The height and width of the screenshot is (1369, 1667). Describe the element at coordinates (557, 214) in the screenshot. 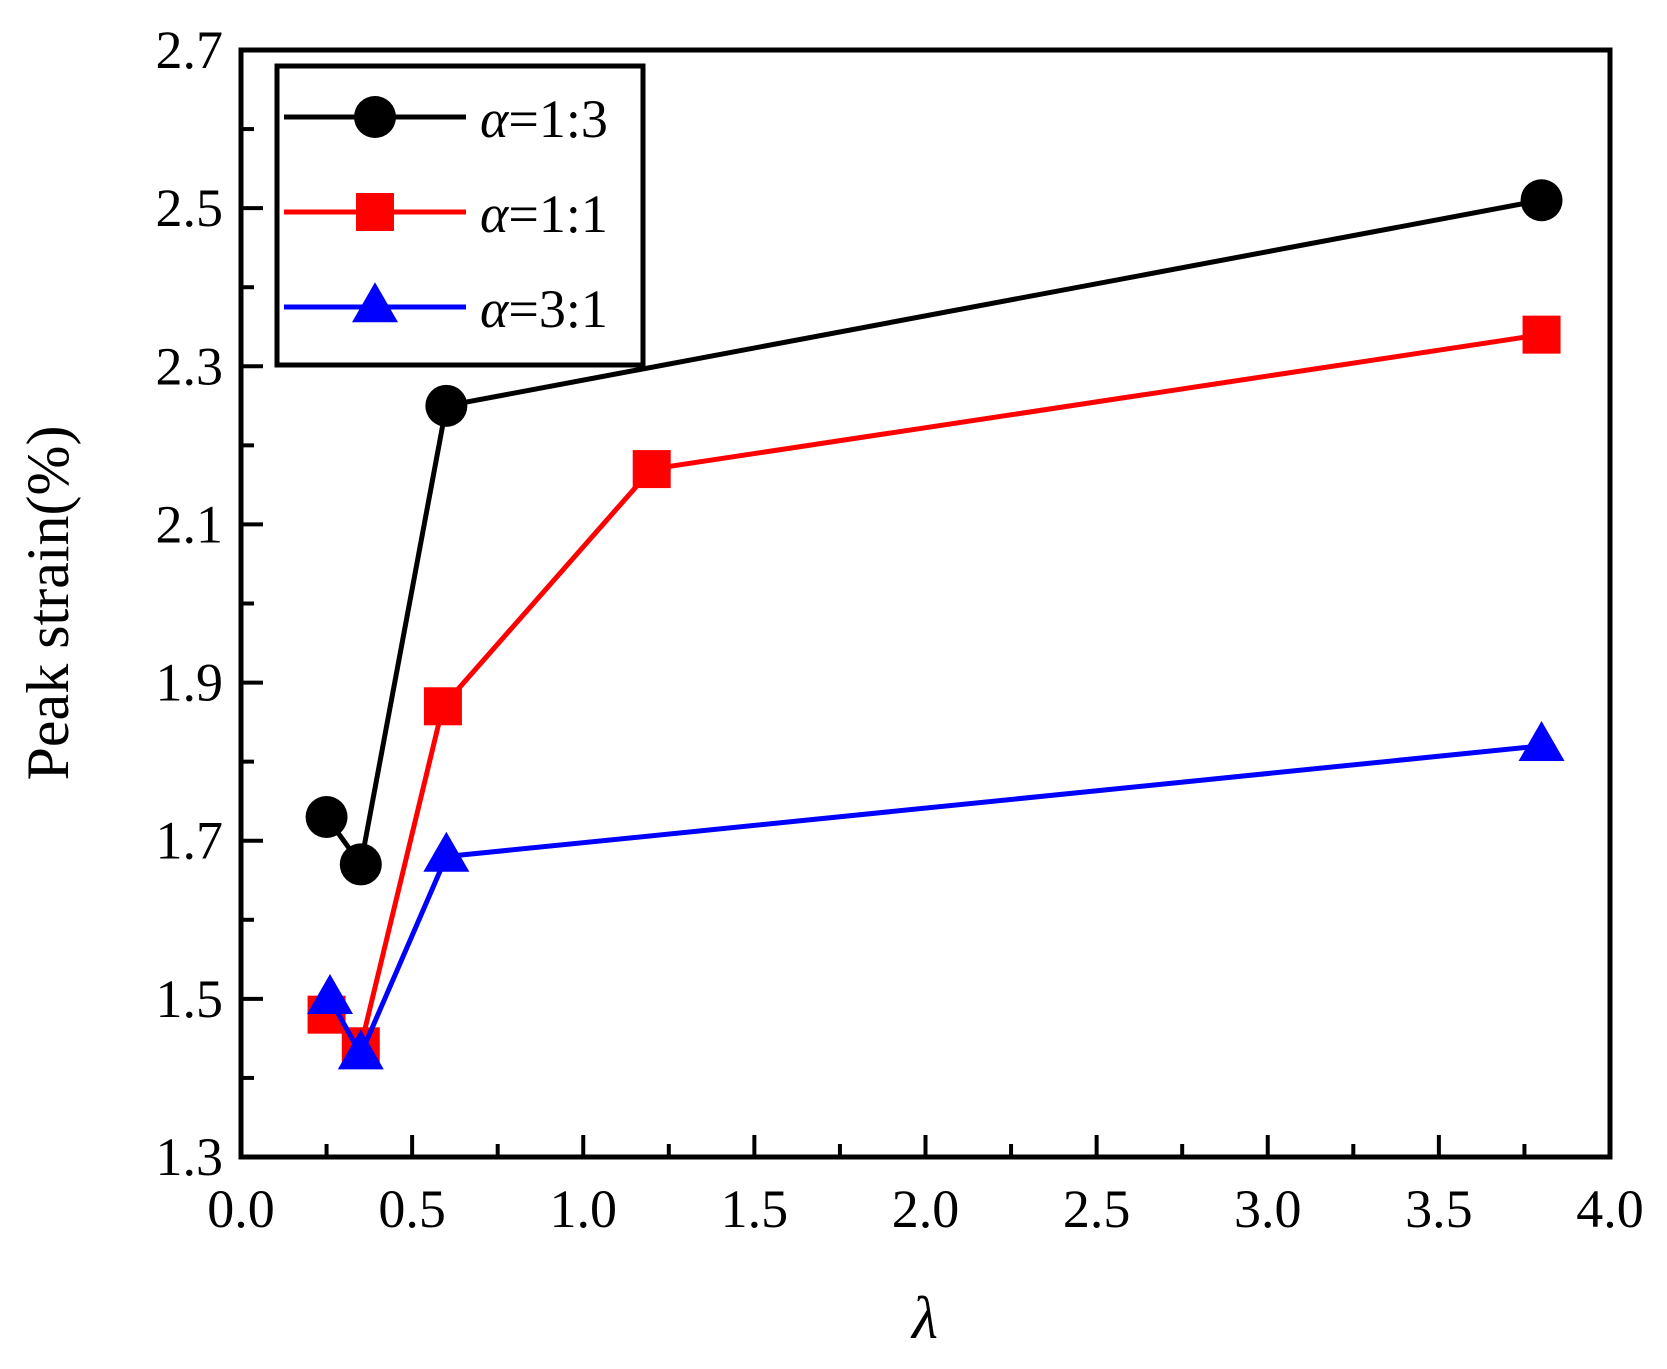

I see `legend-ratio: =1:1` at that location.